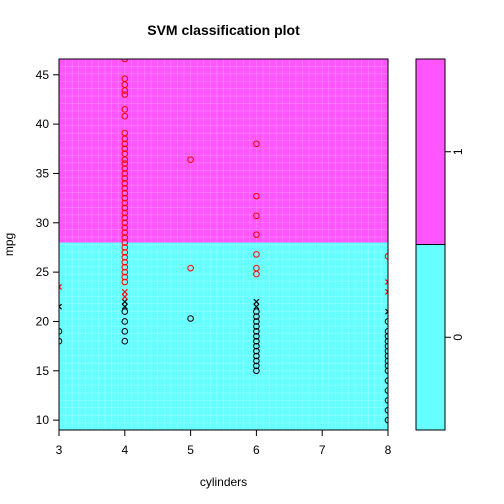 This screenshot has height=504, width=504. What do you see at coordinates (43, 371) in the screenshot?
I see `y-tick-label: 15` at bounding box center [43, 371].